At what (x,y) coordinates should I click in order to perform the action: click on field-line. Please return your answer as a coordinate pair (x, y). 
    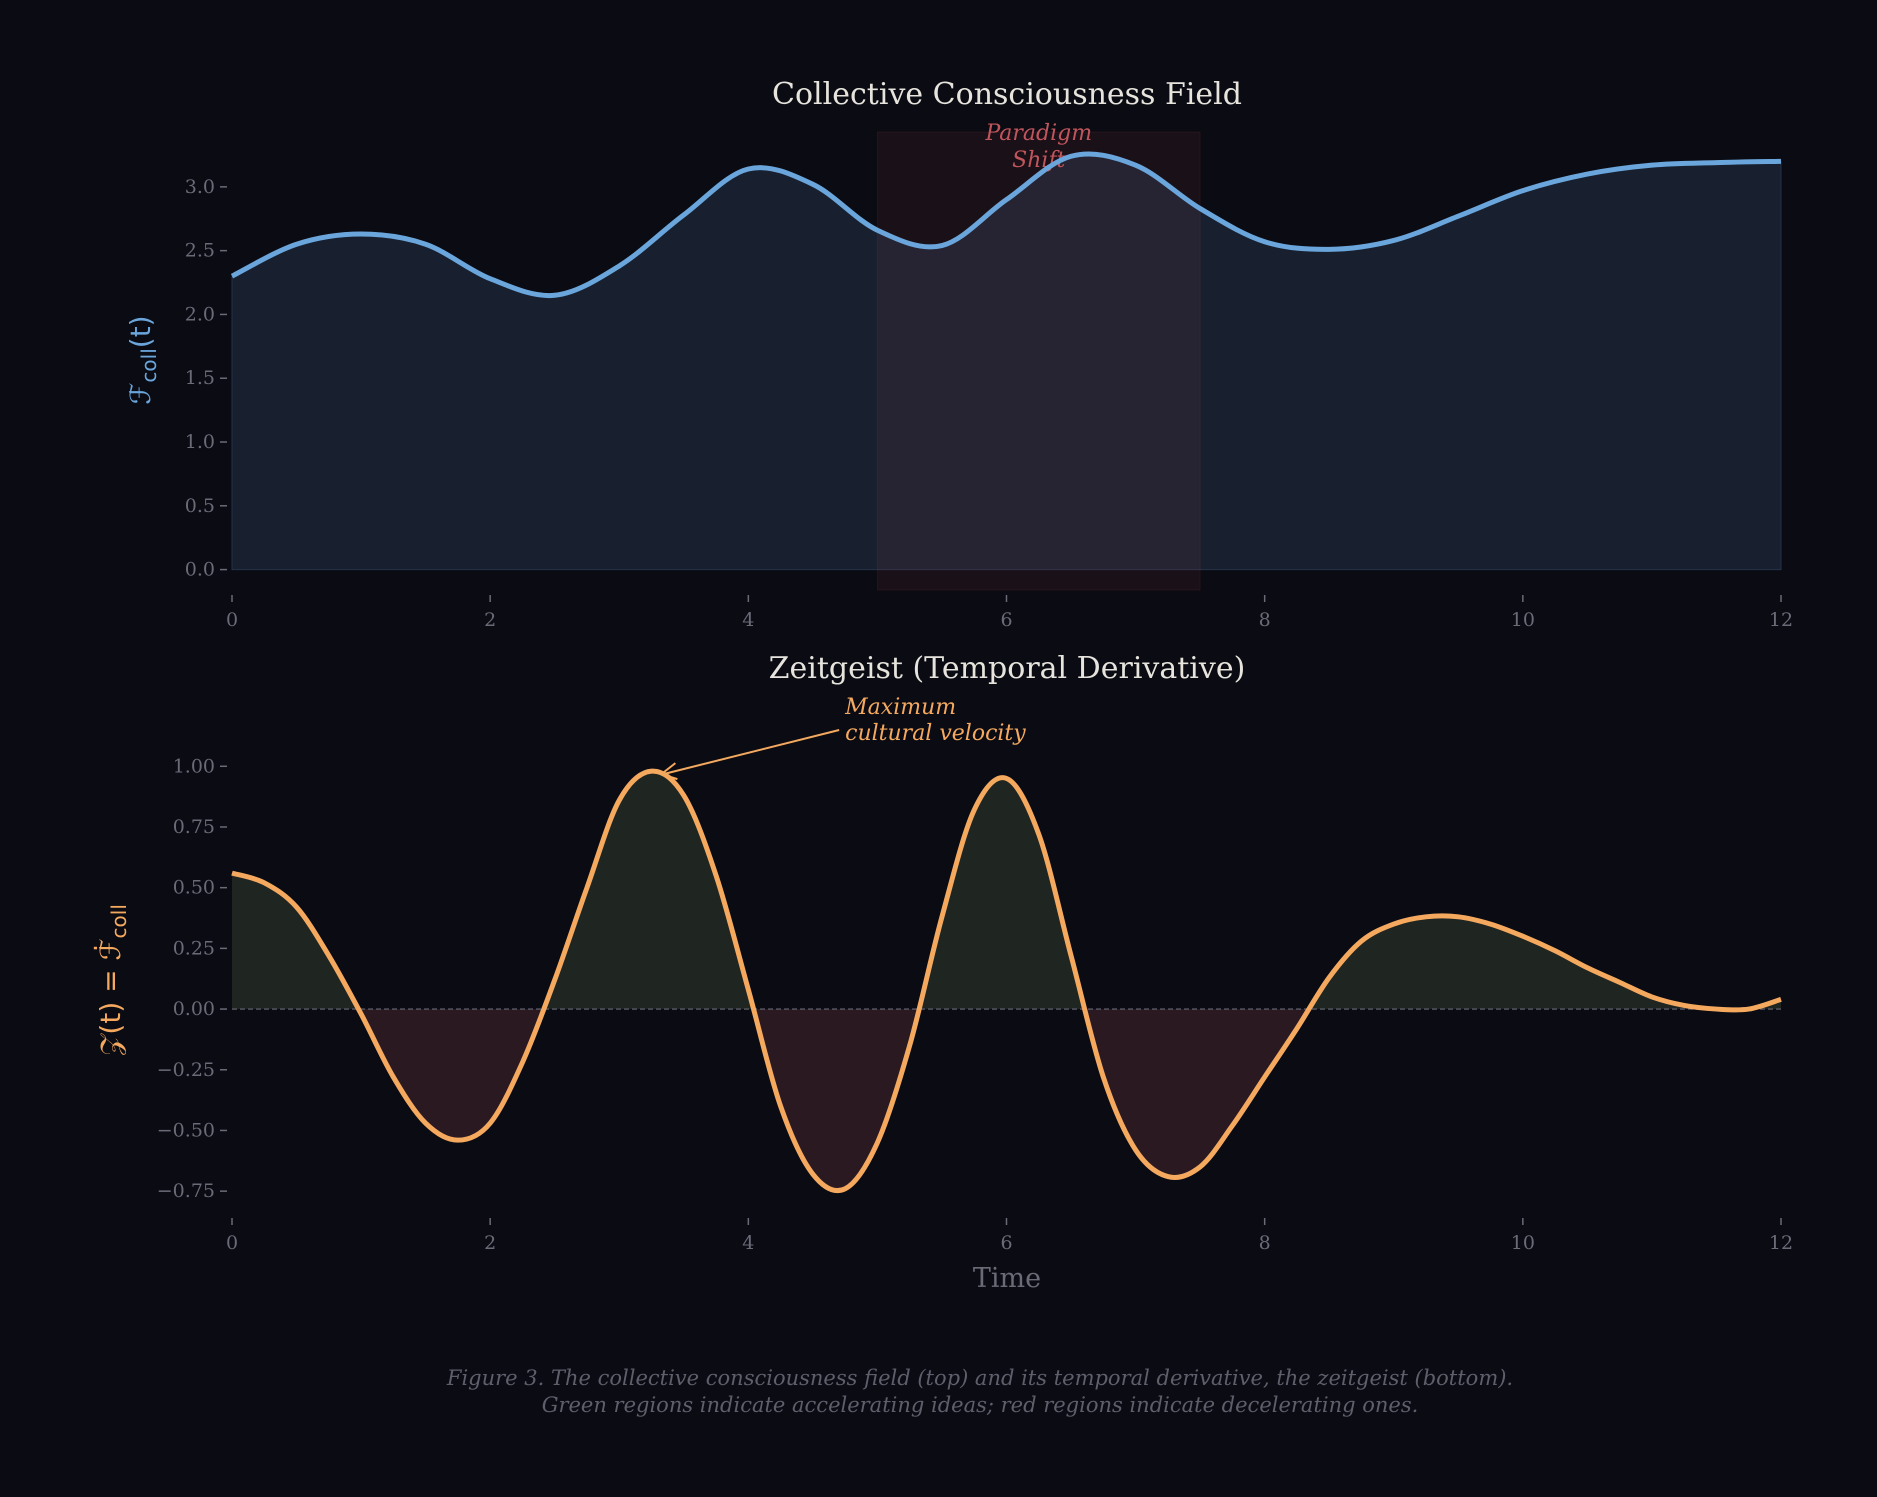
    Looking at the image, I should click on (1006, 225).